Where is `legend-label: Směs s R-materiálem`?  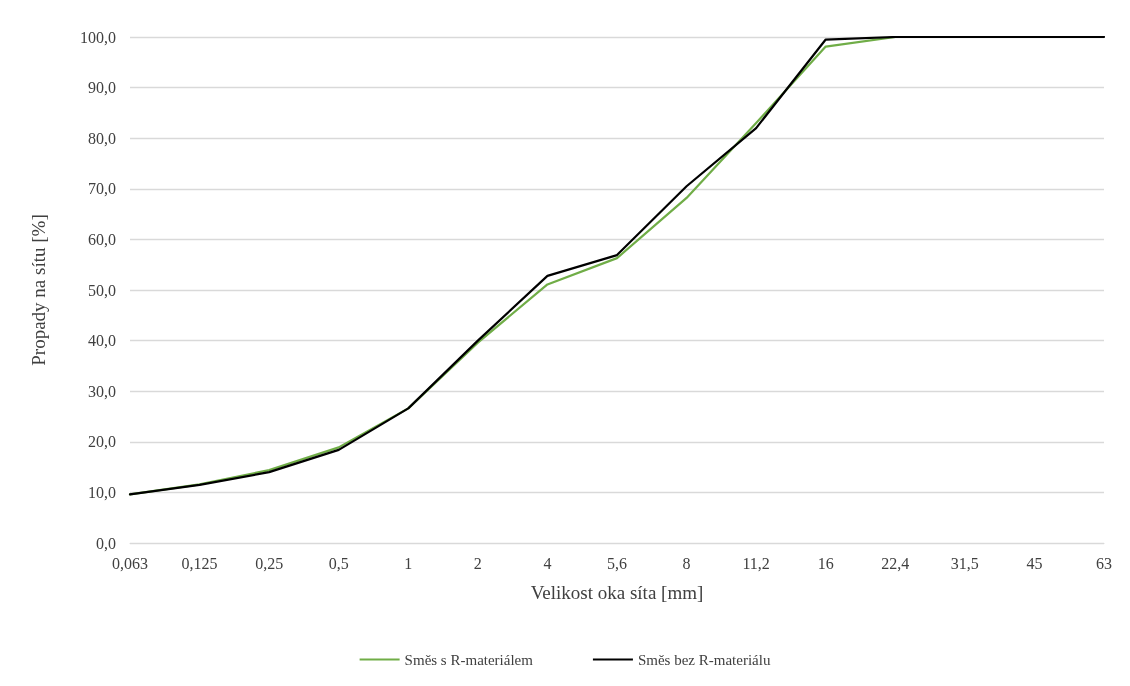 legend-label: Směs s R-materiálem is located at coordinates (469, 659).